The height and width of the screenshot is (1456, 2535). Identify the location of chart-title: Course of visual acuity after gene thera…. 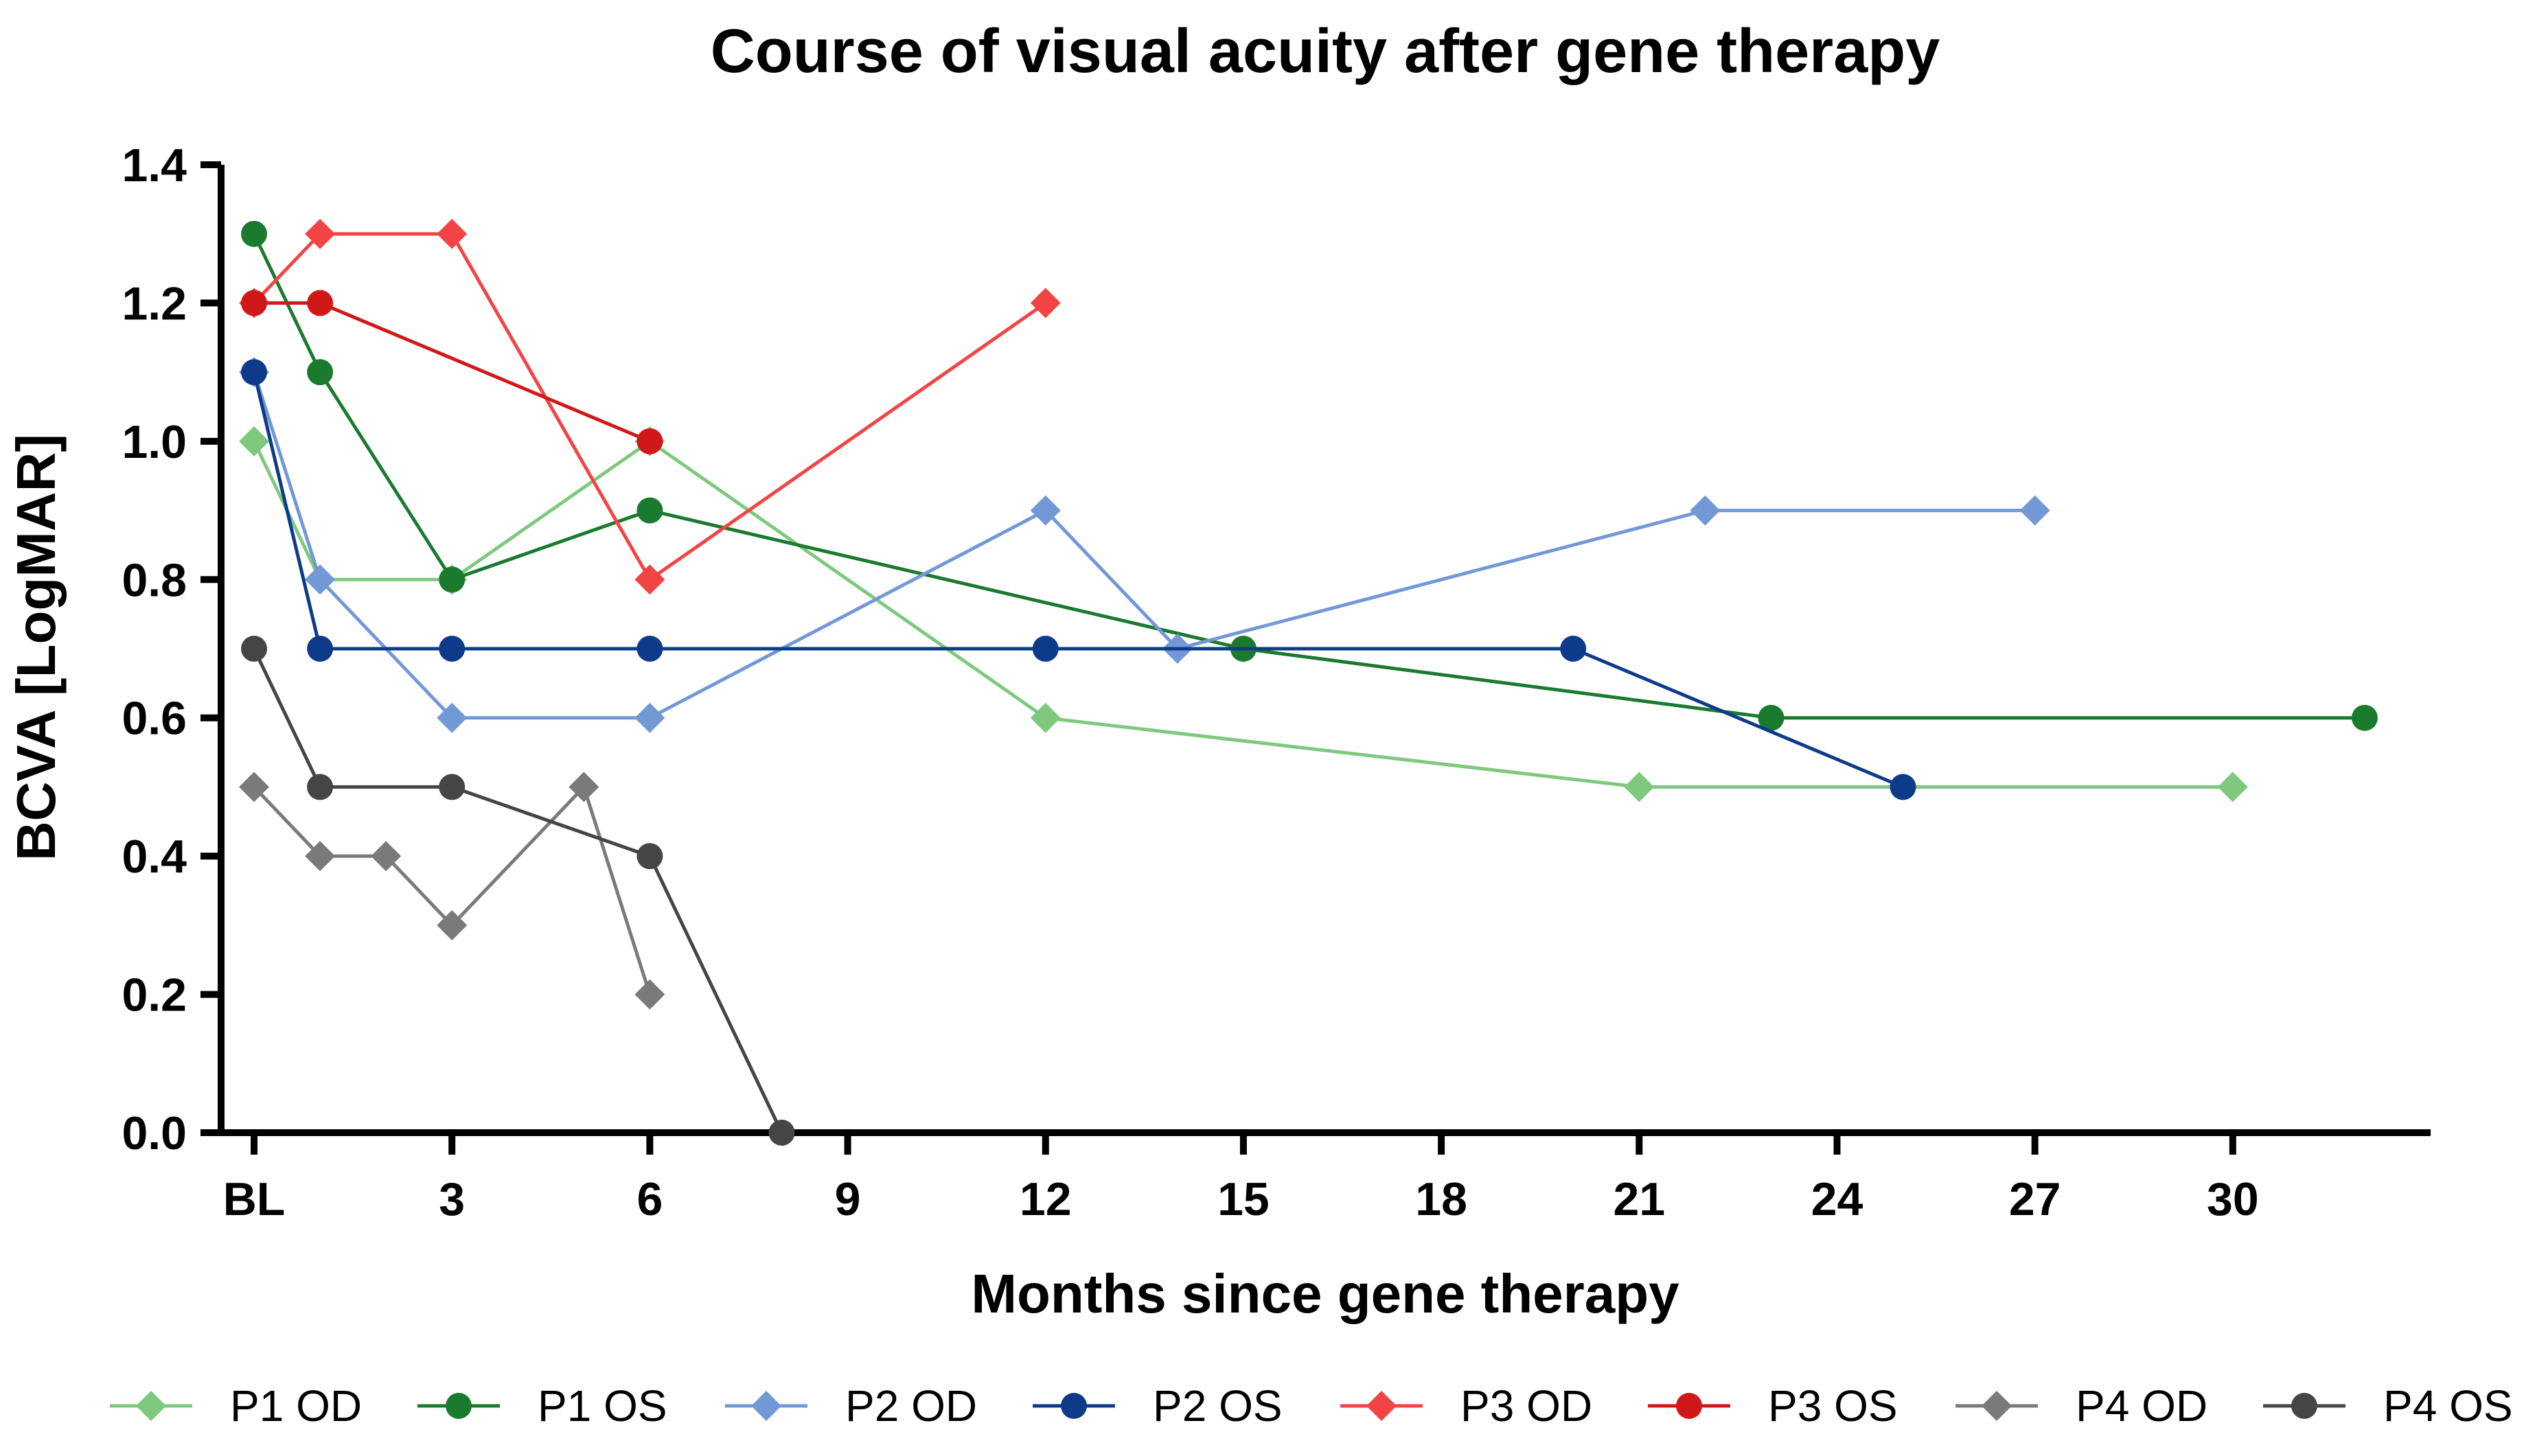
(1325, 51).